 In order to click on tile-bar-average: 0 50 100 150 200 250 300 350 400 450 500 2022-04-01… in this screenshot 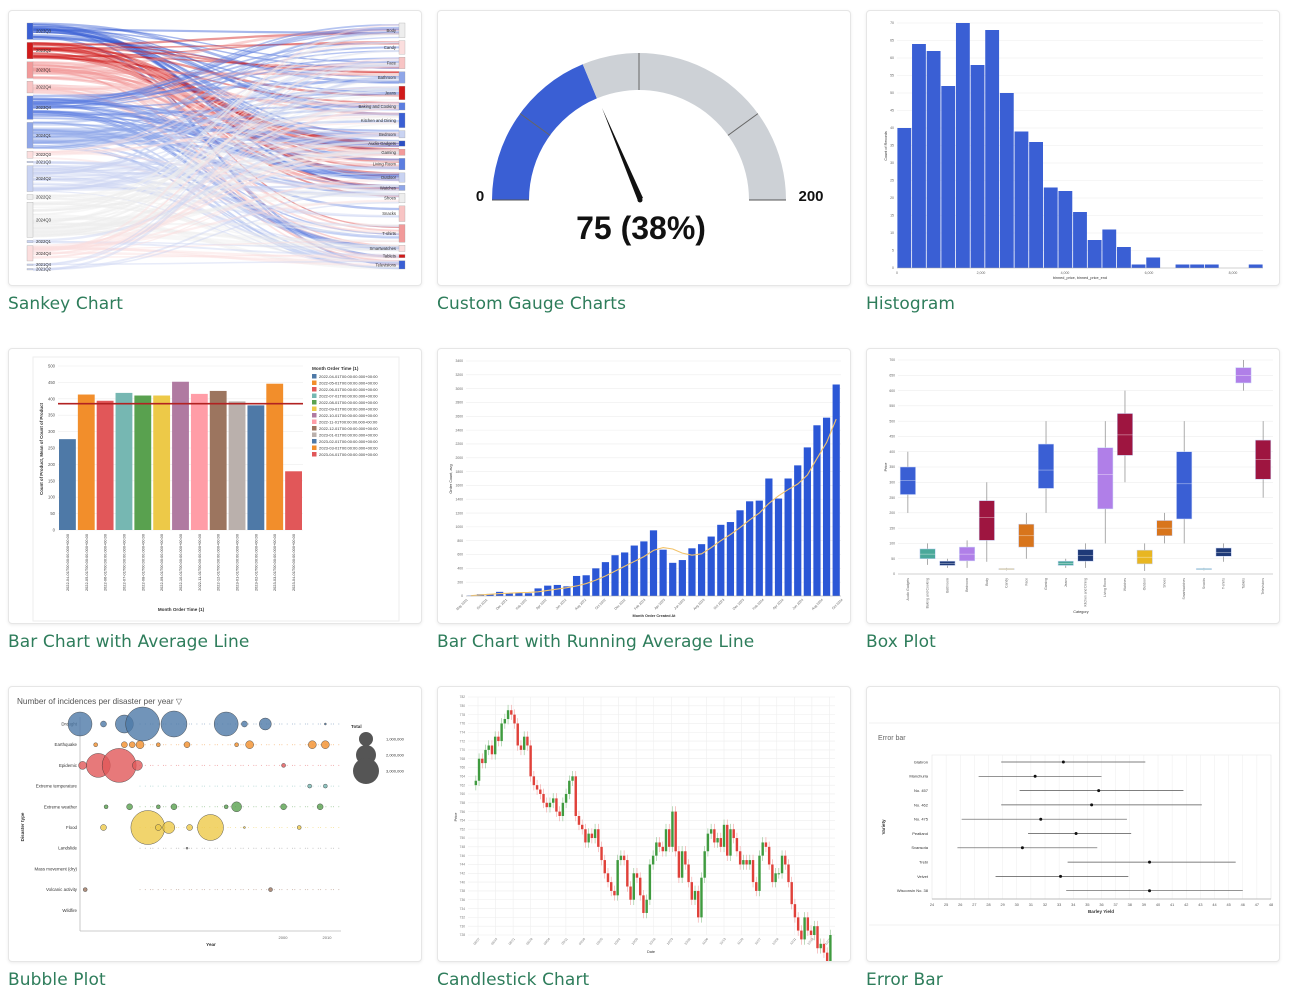, I will do `click(215, 500)`.